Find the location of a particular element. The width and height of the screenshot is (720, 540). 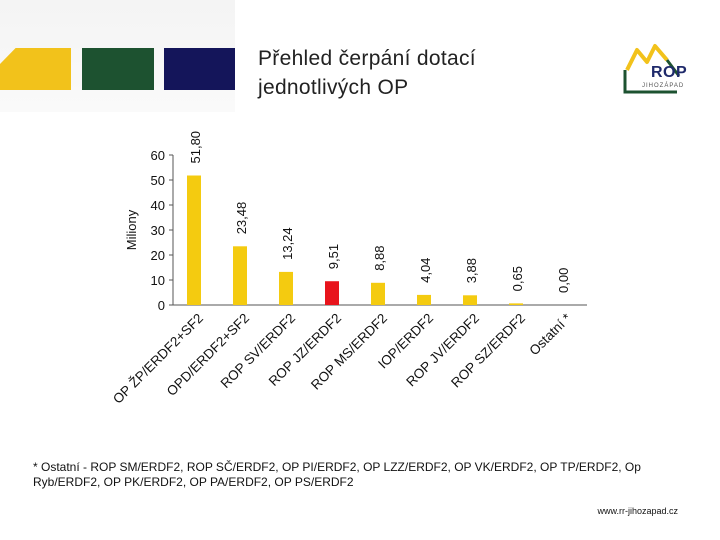

data-label: 4,04 is located at coordinates (425, 270).